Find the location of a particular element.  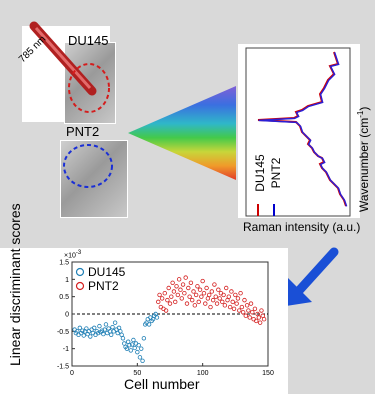

y-tick-label: -1 is located at coordinates (66, 349).